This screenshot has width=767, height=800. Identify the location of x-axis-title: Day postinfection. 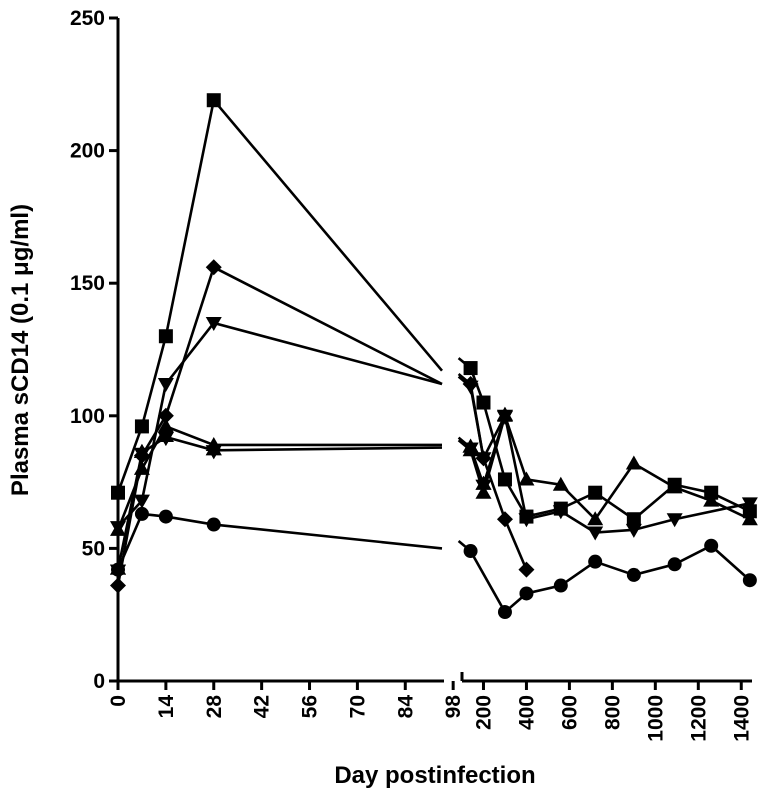
(434, 775).